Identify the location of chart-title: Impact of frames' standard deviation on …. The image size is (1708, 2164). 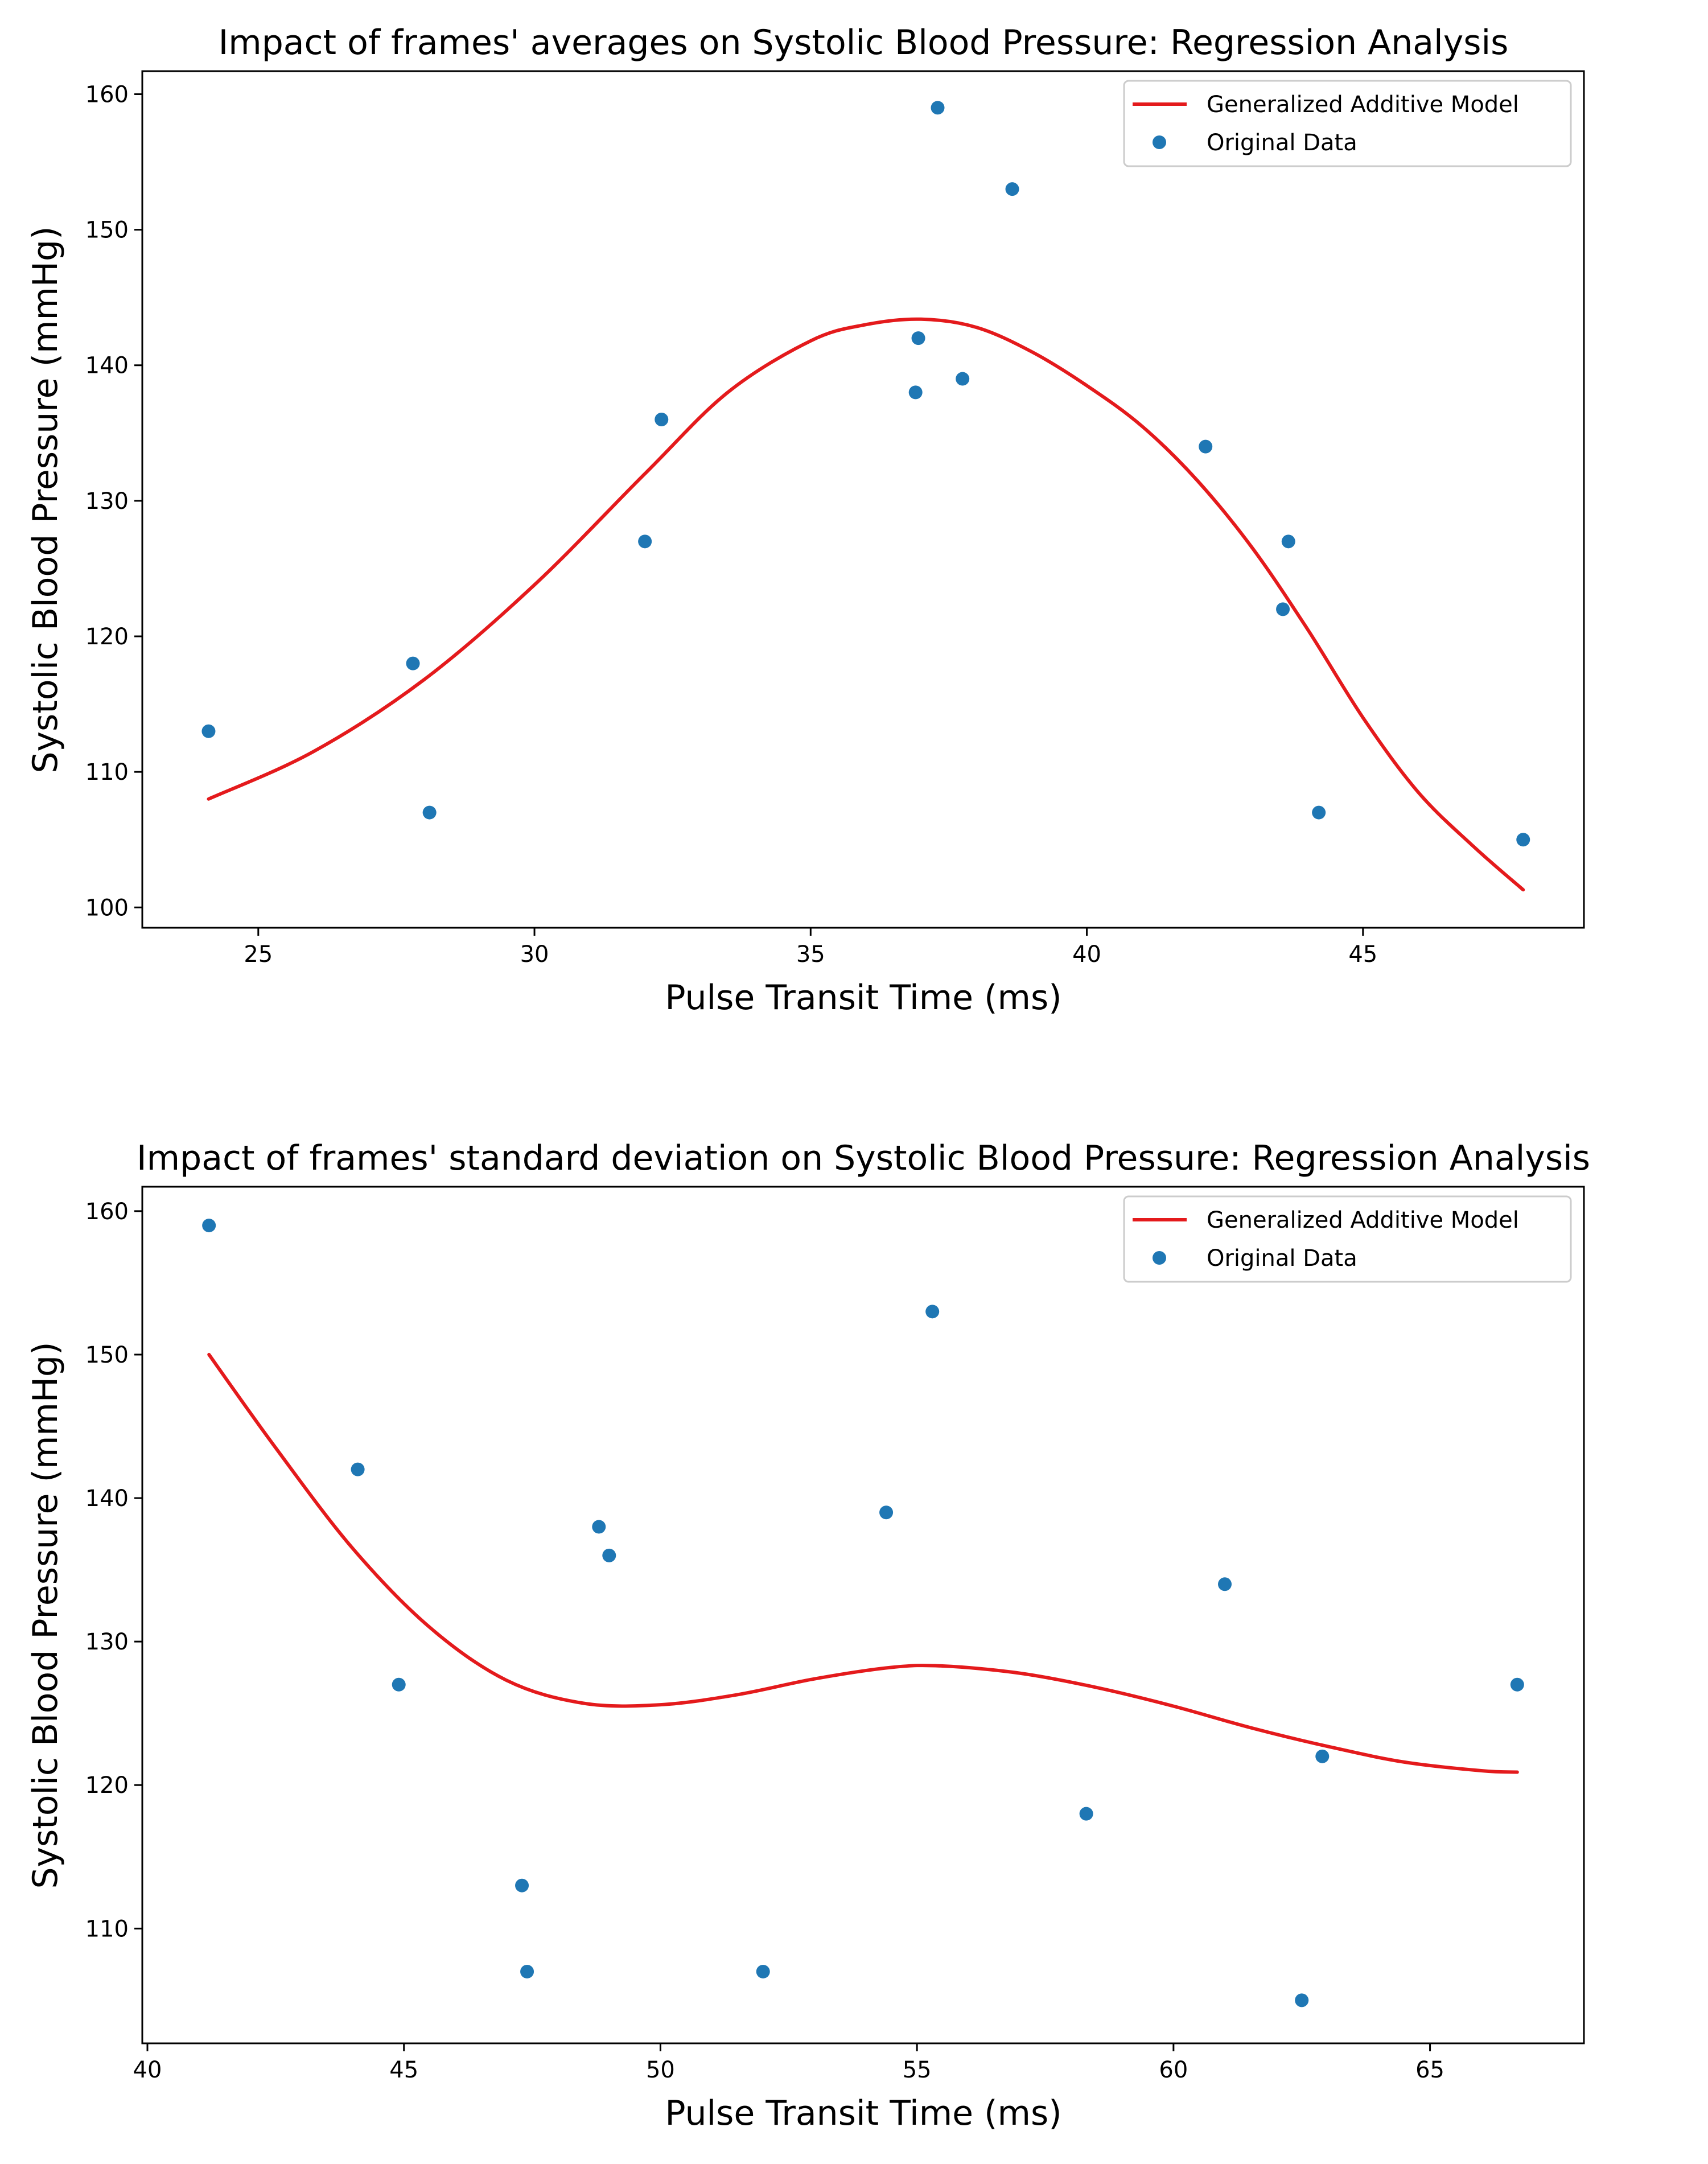
(863, 1158).